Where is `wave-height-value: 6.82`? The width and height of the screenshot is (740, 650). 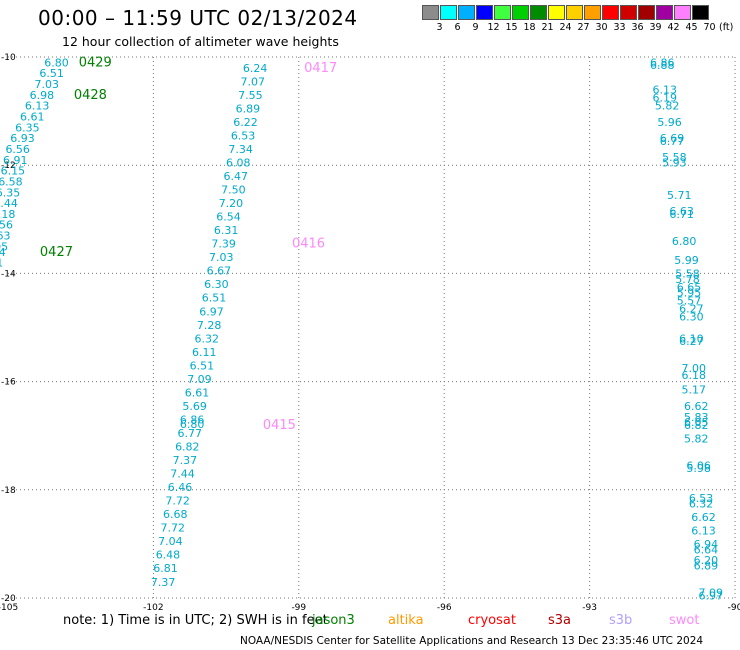 wave-height-value: 6.82 is located at coordinates (696, 425).